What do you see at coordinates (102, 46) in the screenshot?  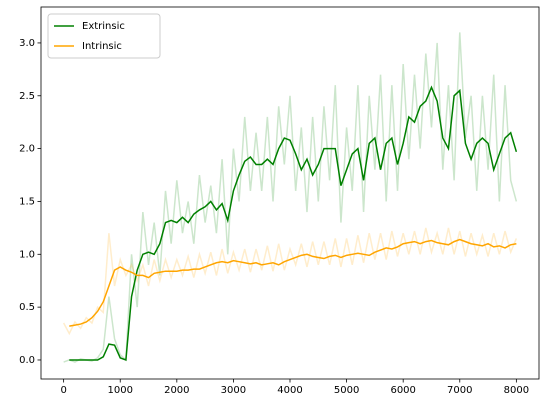 I see `legend-label: Intrinsic` at bounding box center [102, 46].